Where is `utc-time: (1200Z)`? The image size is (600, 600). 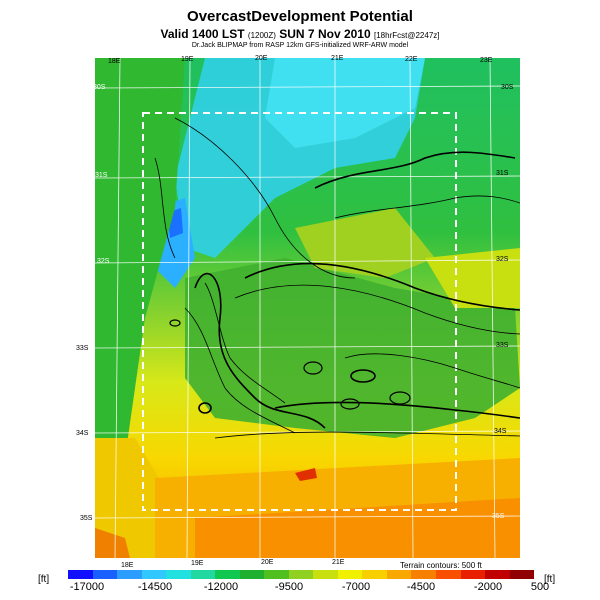
utc-time: (1200Z) is located at coordinates (261, 35).